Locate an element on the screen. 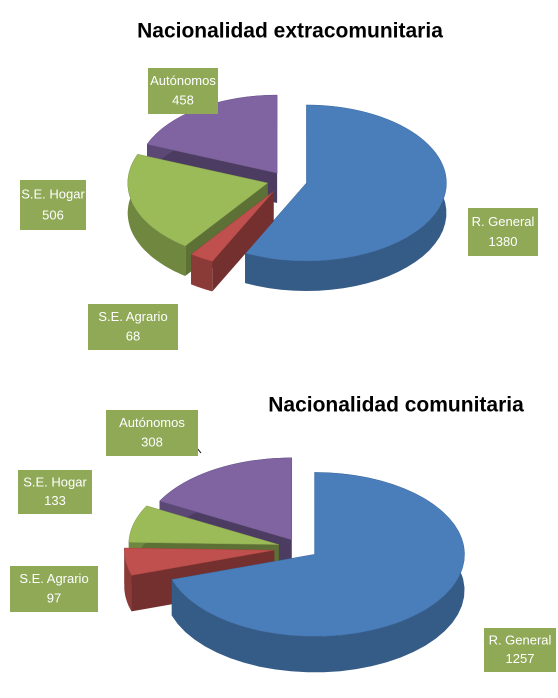 The width and height of the screenshot is (558, 698). data-label-value: 308 is located at coordinates (152, 442).